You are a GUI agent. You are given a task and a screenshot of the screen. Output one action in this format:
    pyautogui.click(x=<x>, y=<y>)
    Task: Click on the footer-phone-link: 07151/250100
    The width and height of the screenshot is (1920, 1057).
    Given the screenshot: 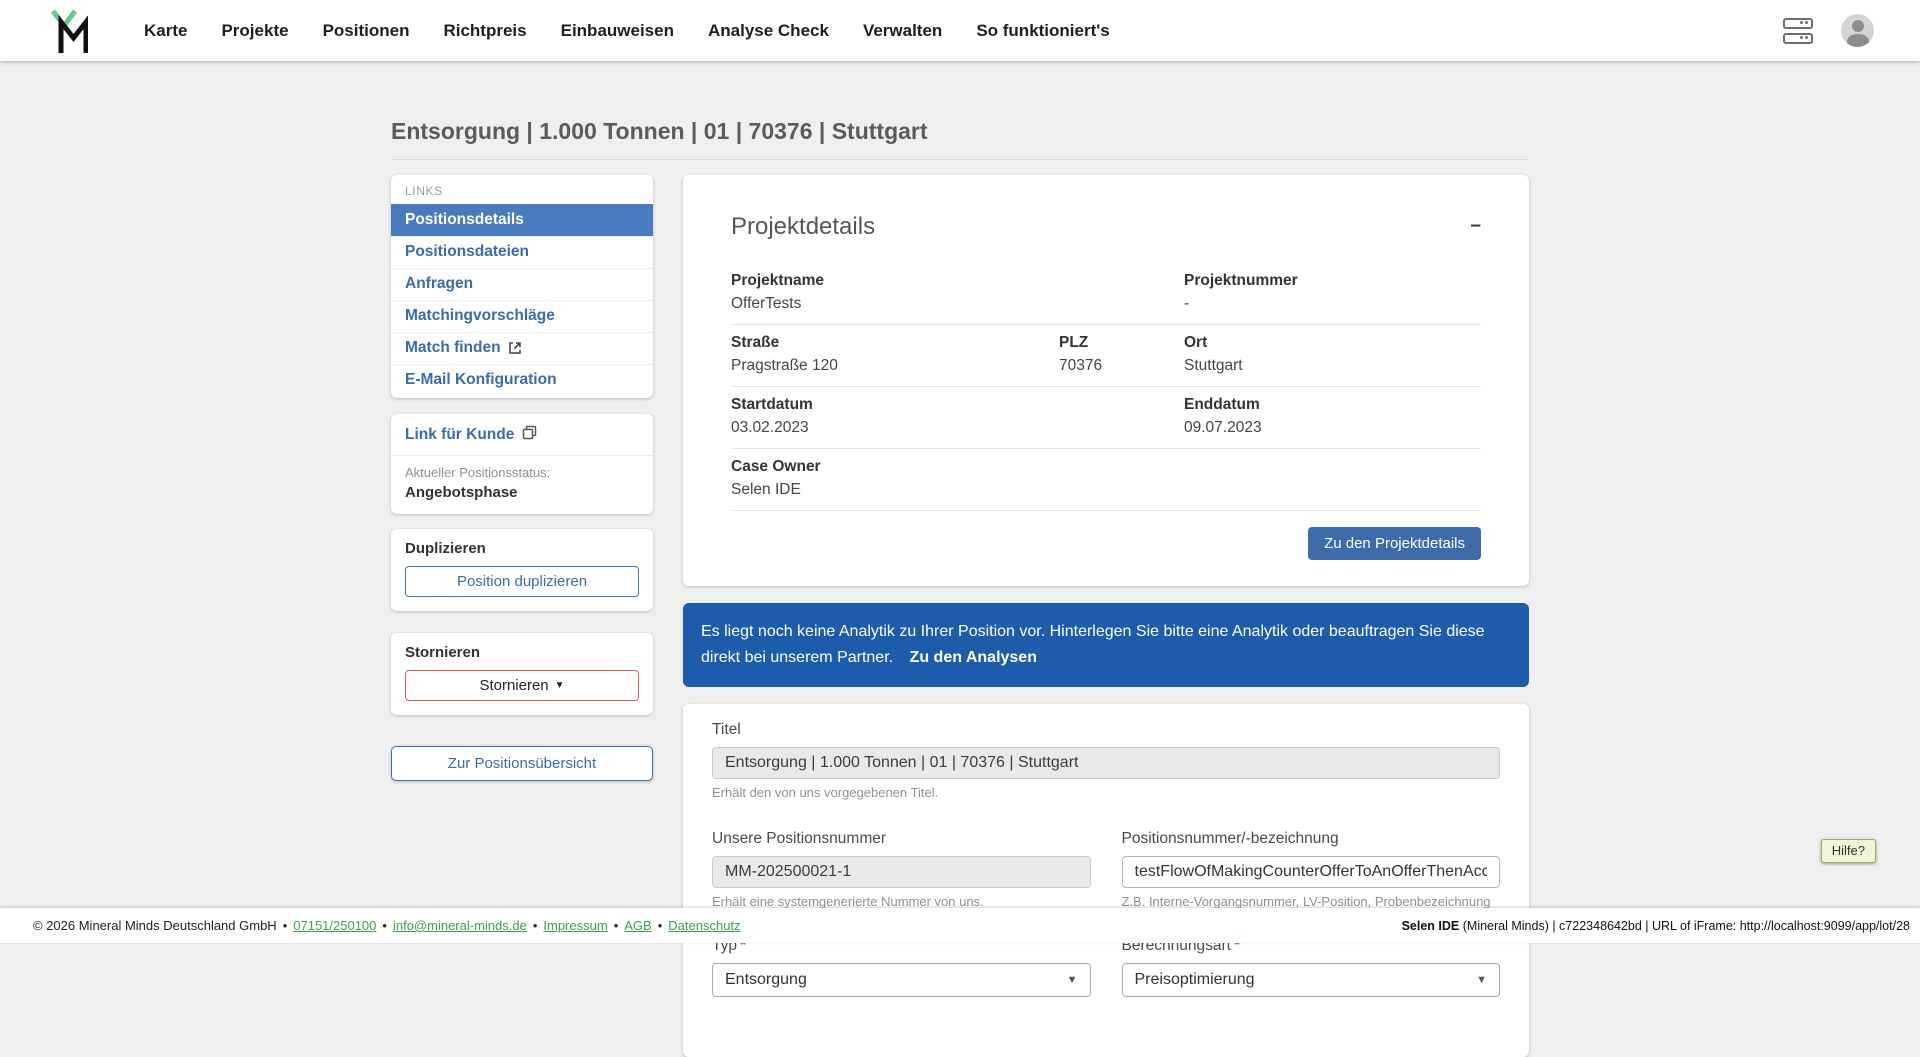 What is the action you would take?
    pyautogui.click(x=335, y=925)
    